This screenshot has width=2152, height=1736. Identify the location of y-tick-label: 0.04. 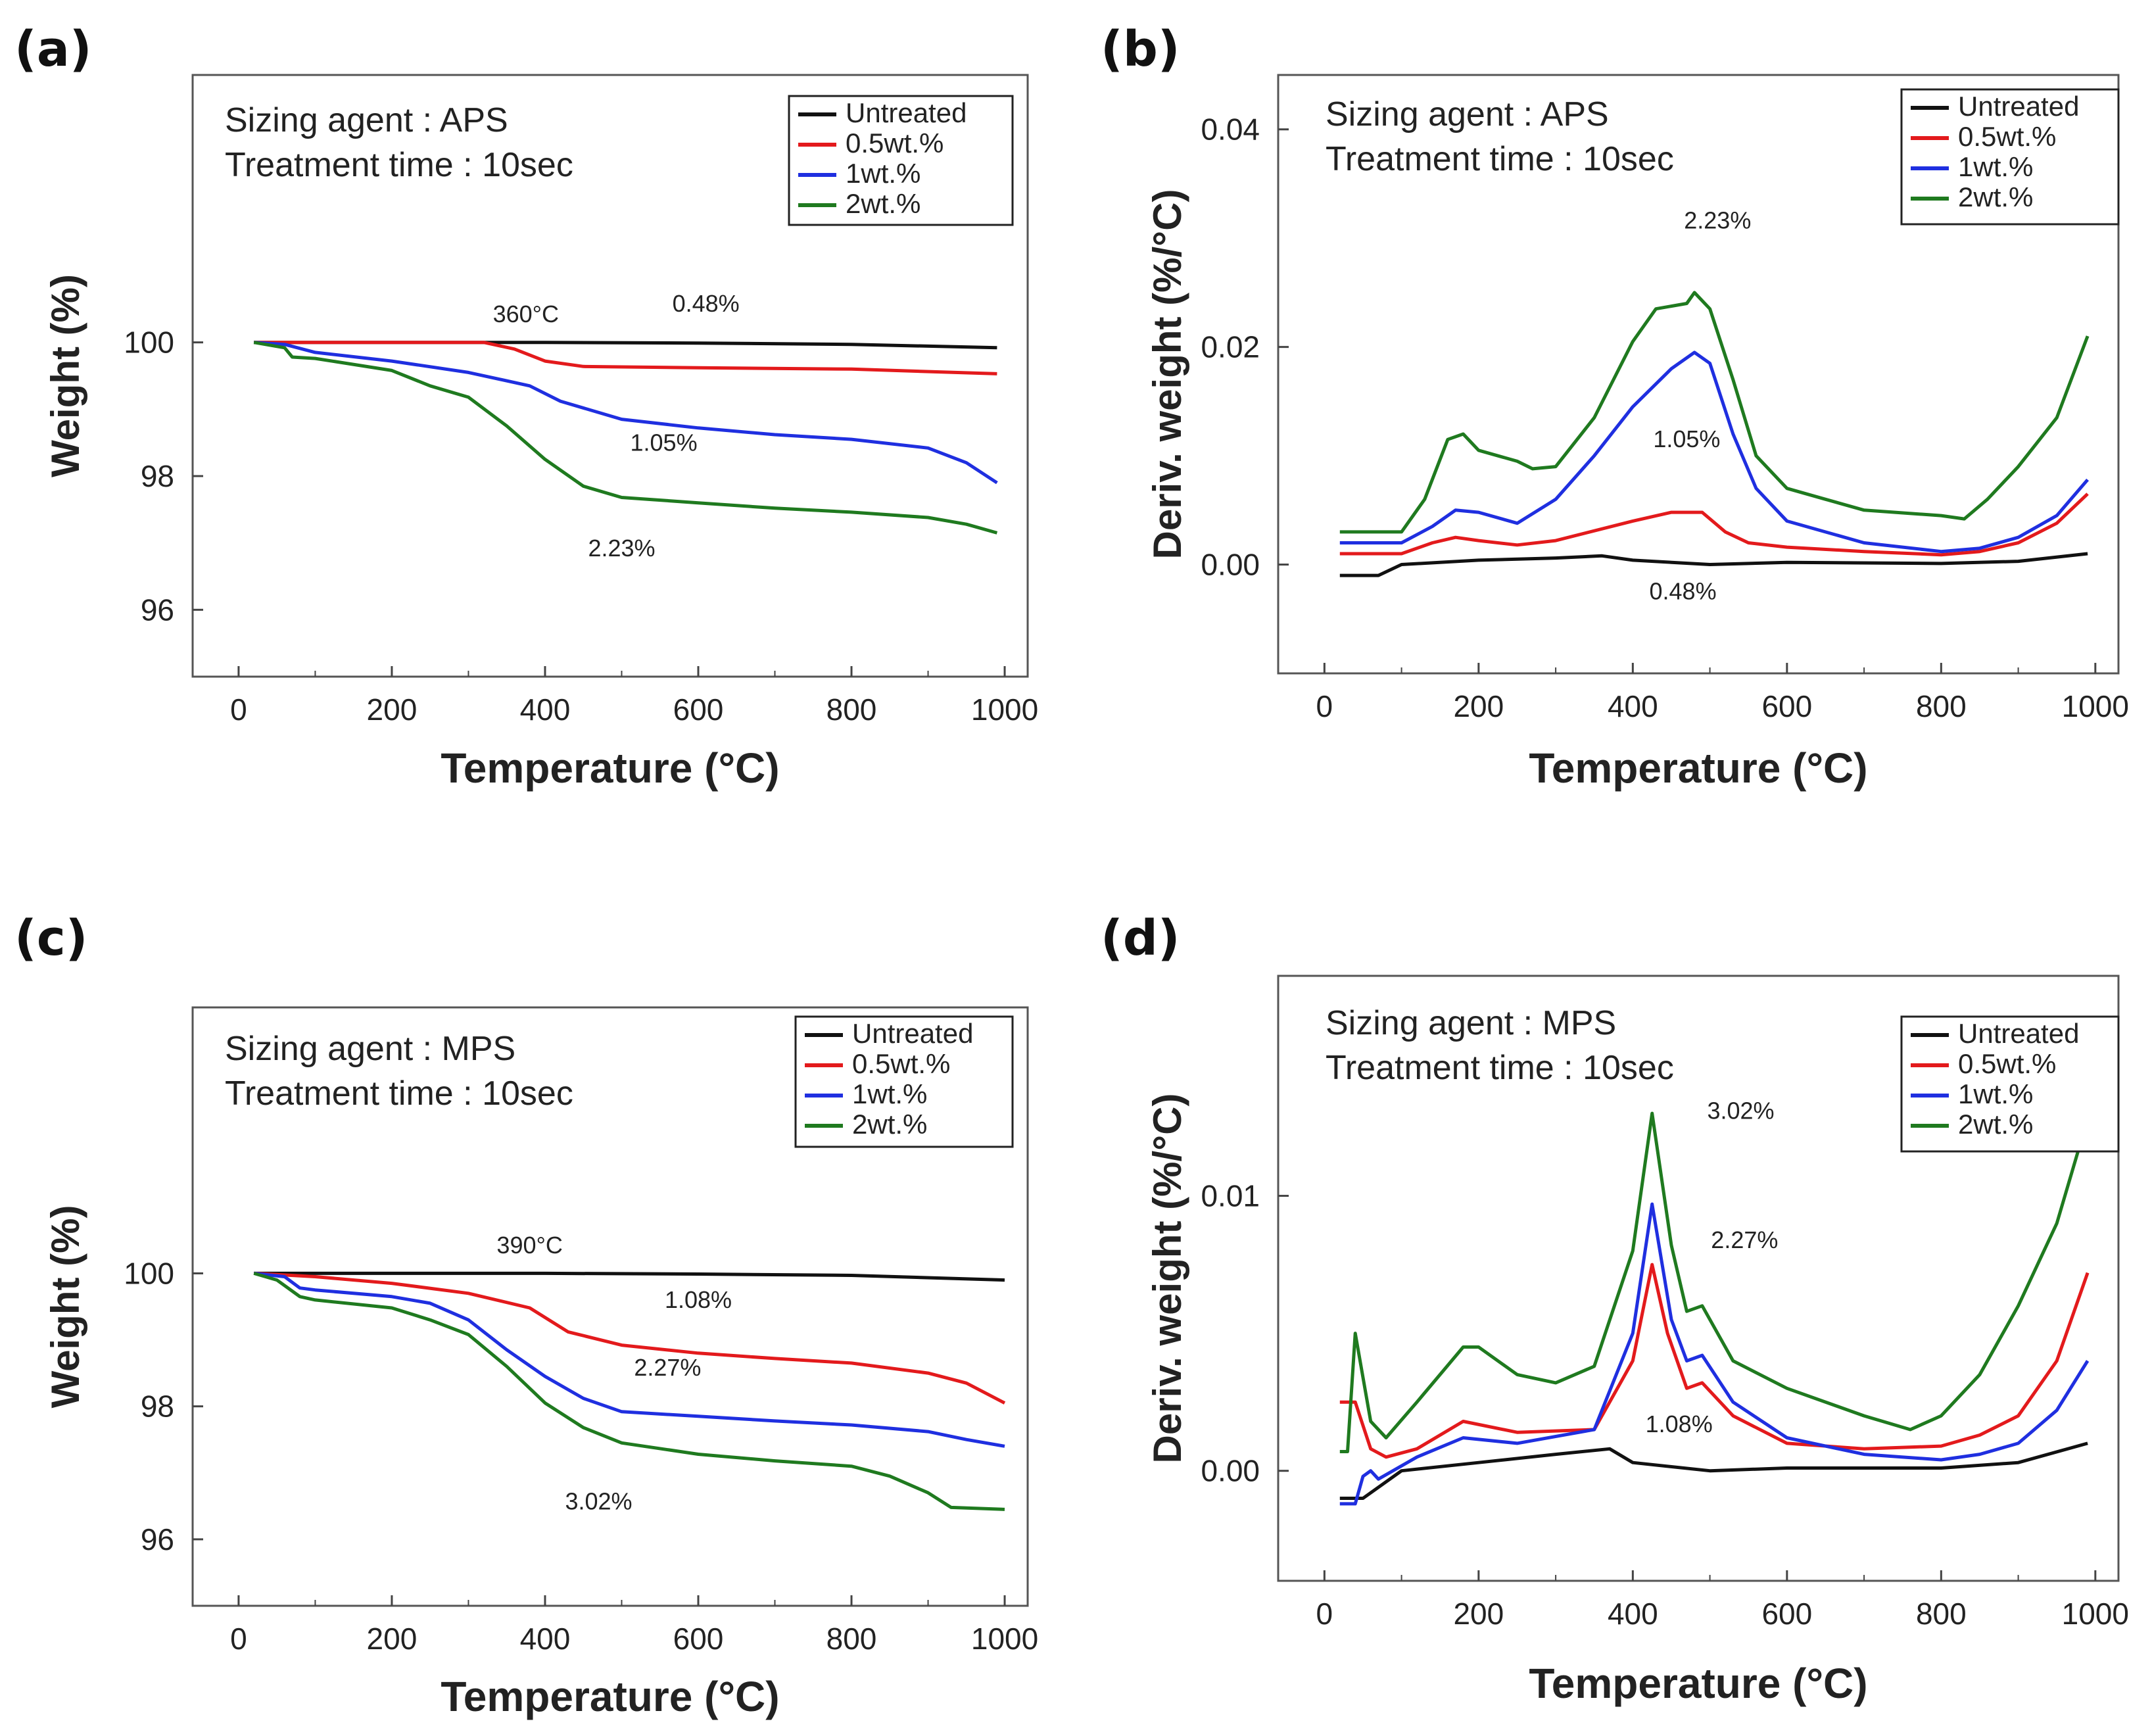
(1230, 129).